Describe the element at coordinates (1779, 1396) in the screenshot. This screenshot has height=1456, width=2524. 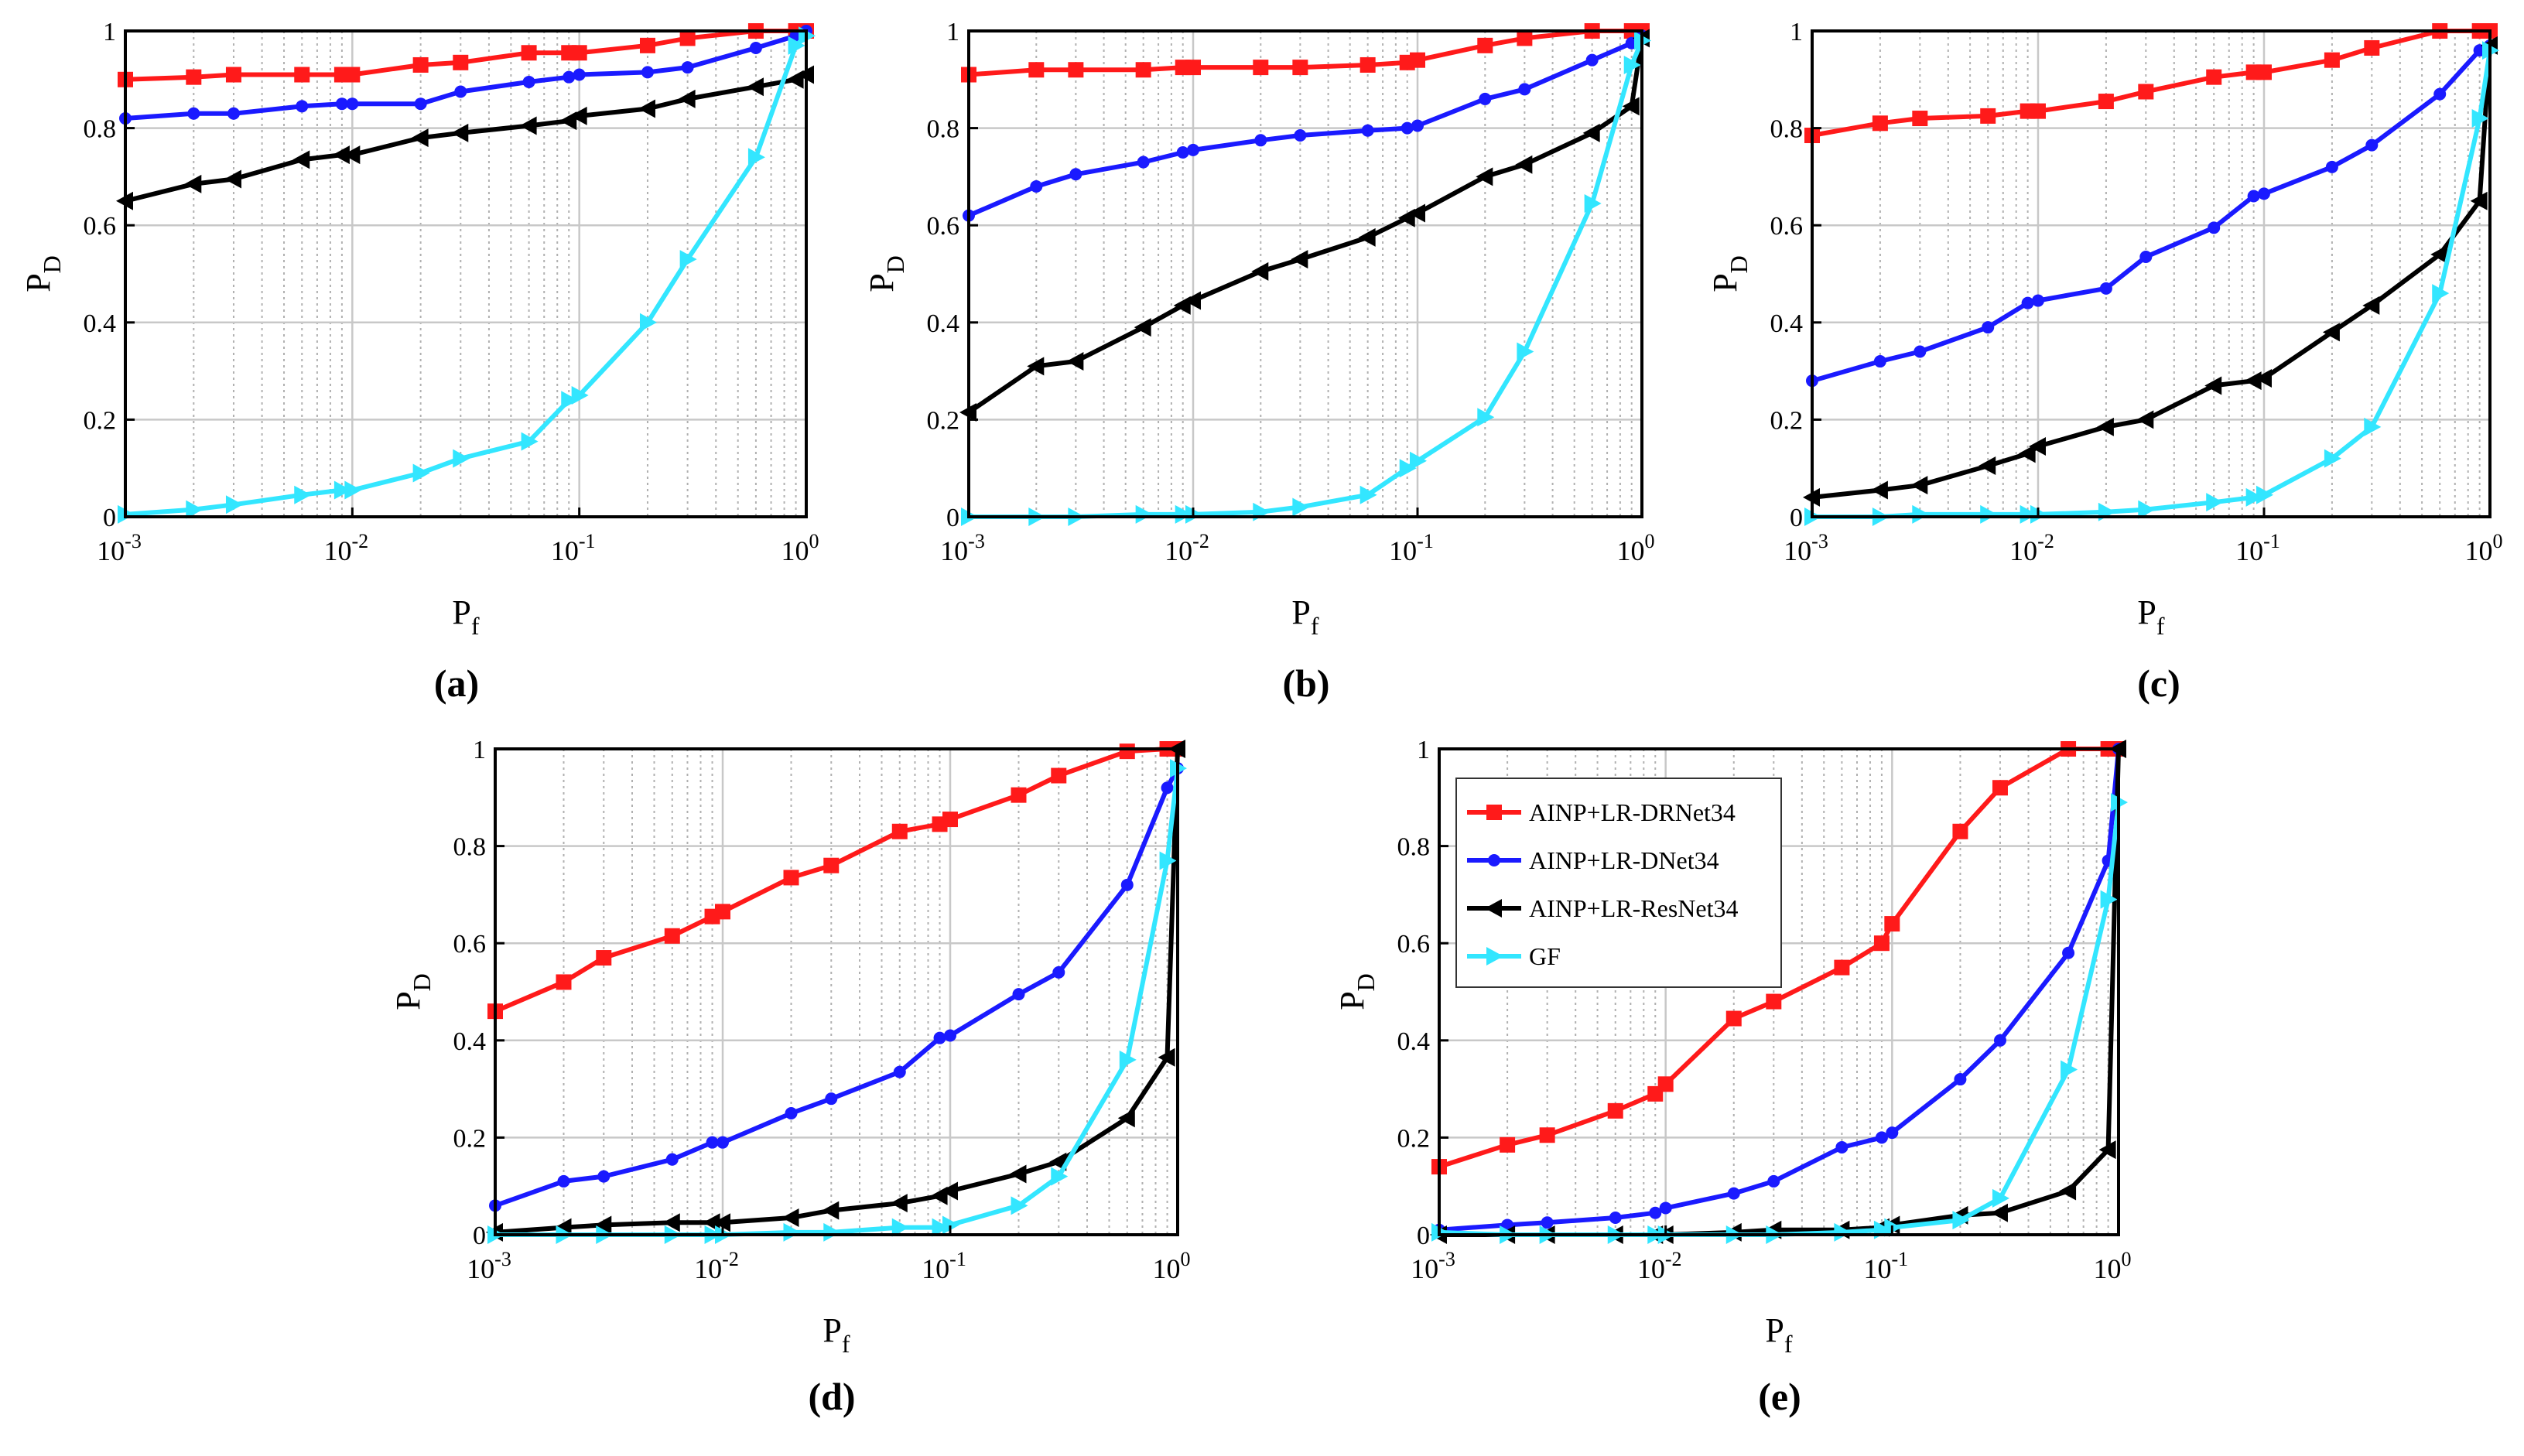
I see `panel-label: (e)` at that location.